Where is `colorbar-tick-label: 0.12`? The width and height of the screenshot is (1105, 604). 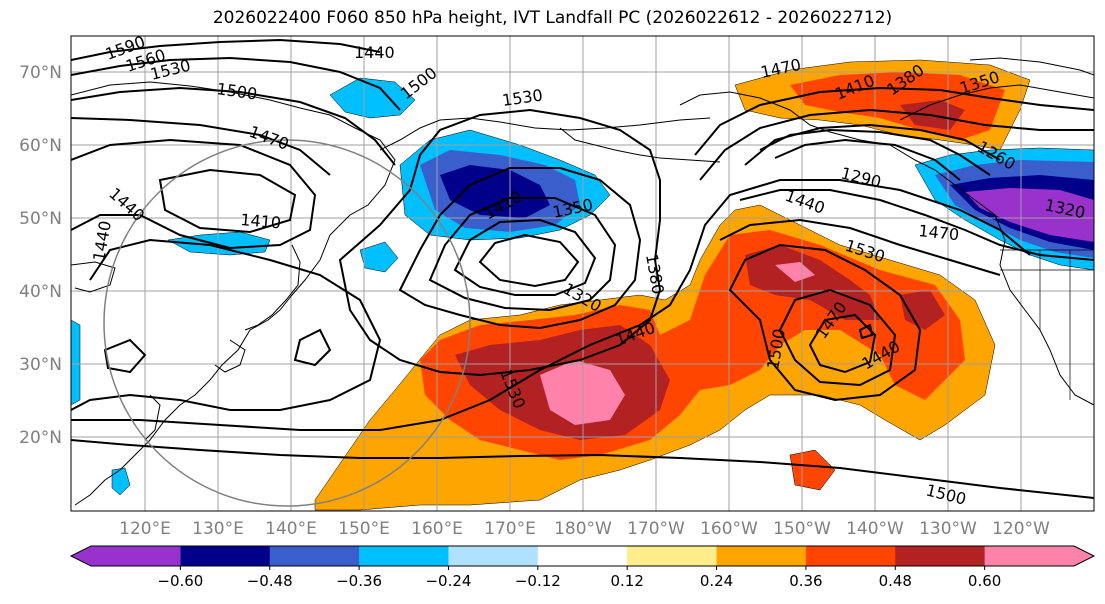
colorbar-tick-label: 0.12 is located at coordinates (626, 581).